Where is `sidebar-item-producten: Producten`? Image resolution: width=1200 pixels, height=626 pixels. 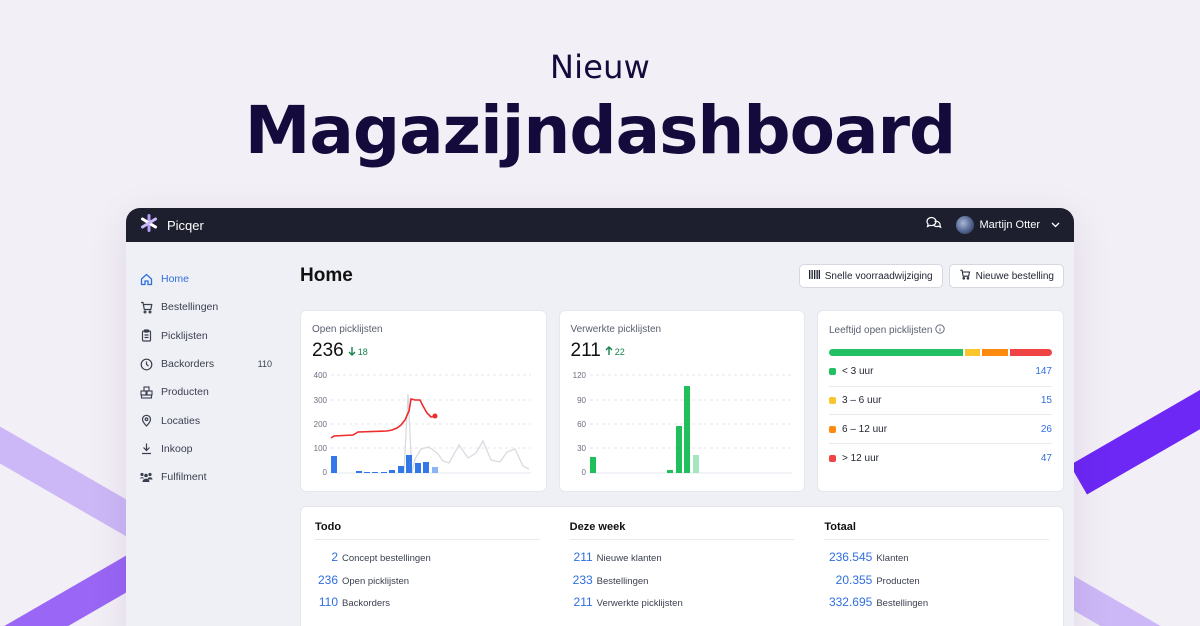 sidebar-item-producten: Producten is located at coordinates (206, 392).